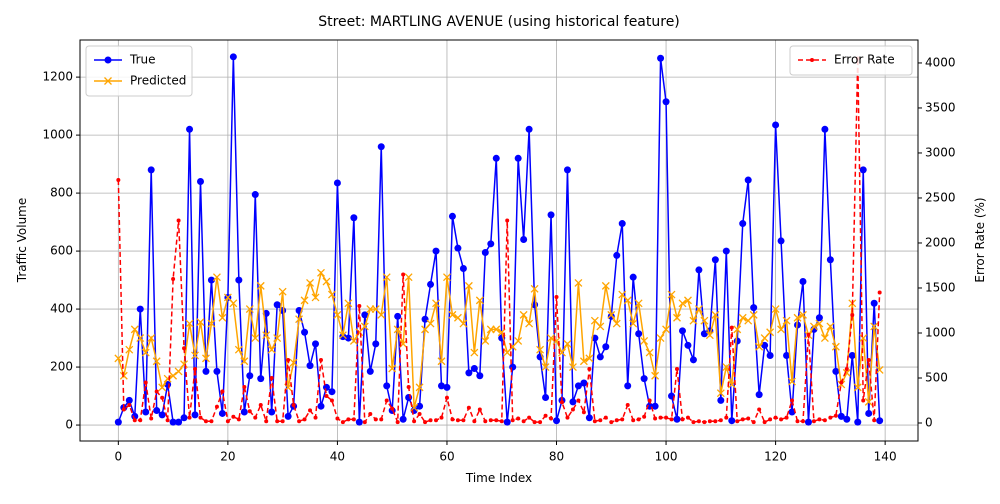  What do you see at coordinates (864, 60) in the screenshot?
I see `legend-label: Error Rate` at bounding box center [864, 60].